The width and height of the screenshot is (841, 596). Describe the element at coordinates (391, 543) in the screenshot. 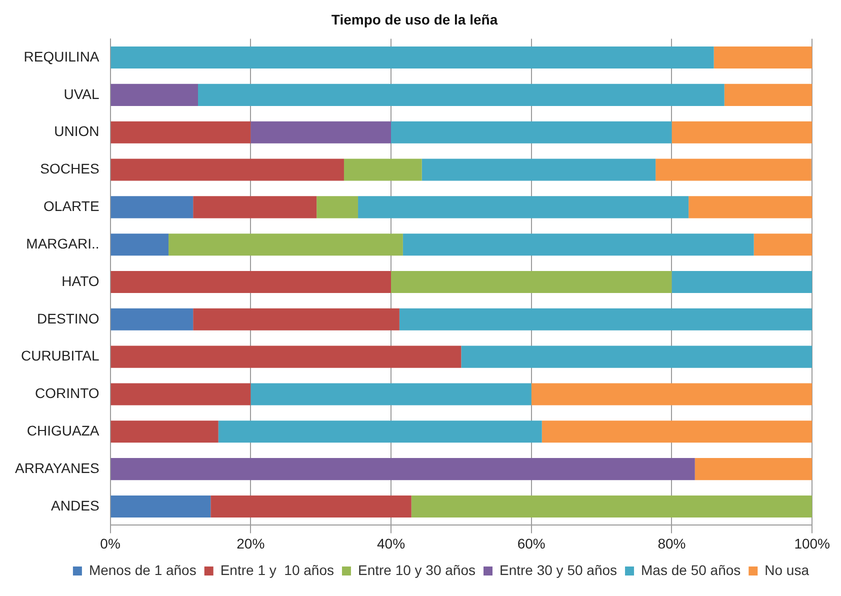

I see `x-tick-label: 40%` at that location.